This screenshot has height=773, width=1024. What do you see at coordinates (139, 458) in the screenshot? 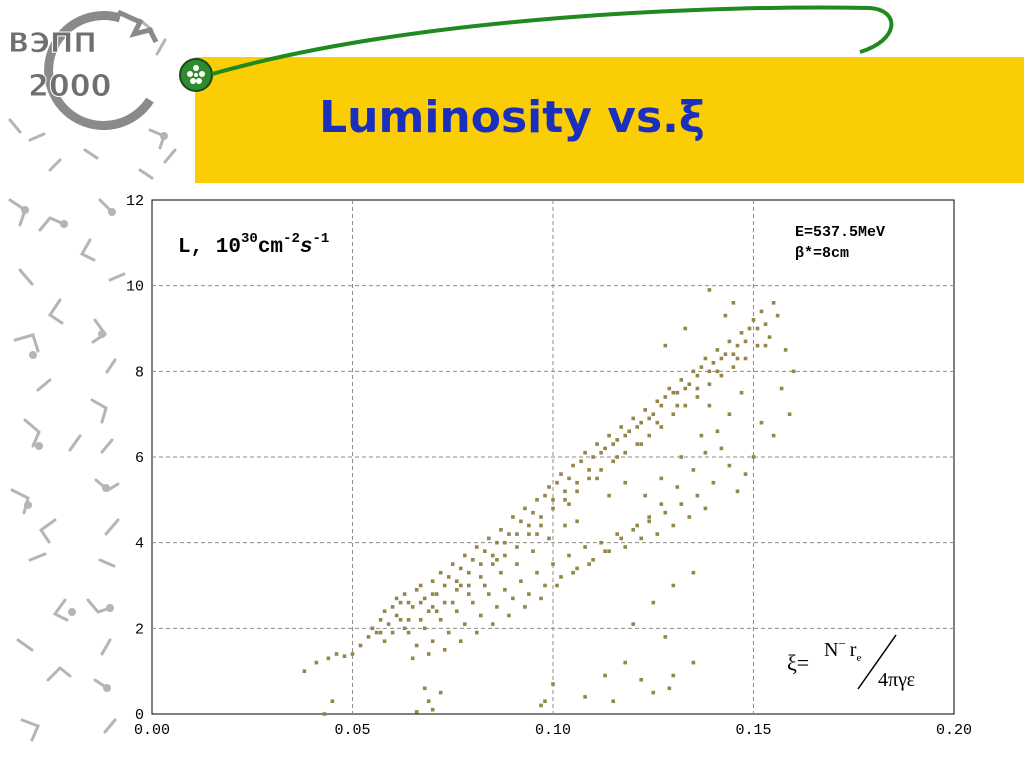
I see `y-tick-label: 6` at bounding box center [139, 458].